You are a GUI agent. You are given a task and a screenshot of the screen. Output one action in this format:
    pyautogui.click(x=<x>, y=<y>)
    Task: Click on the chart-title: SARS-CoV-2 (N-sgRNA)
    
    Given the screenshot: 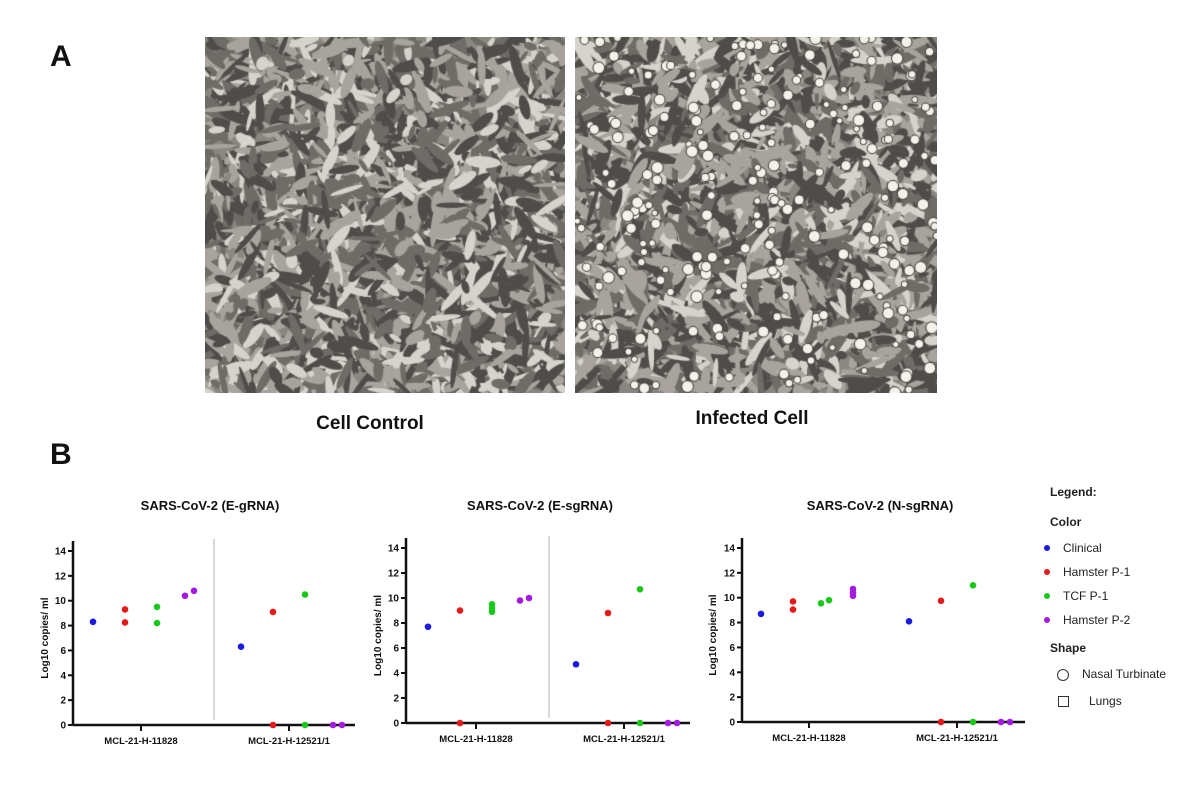 What is the action you would take?
    pyautogui.click(x=880, y=505)
    